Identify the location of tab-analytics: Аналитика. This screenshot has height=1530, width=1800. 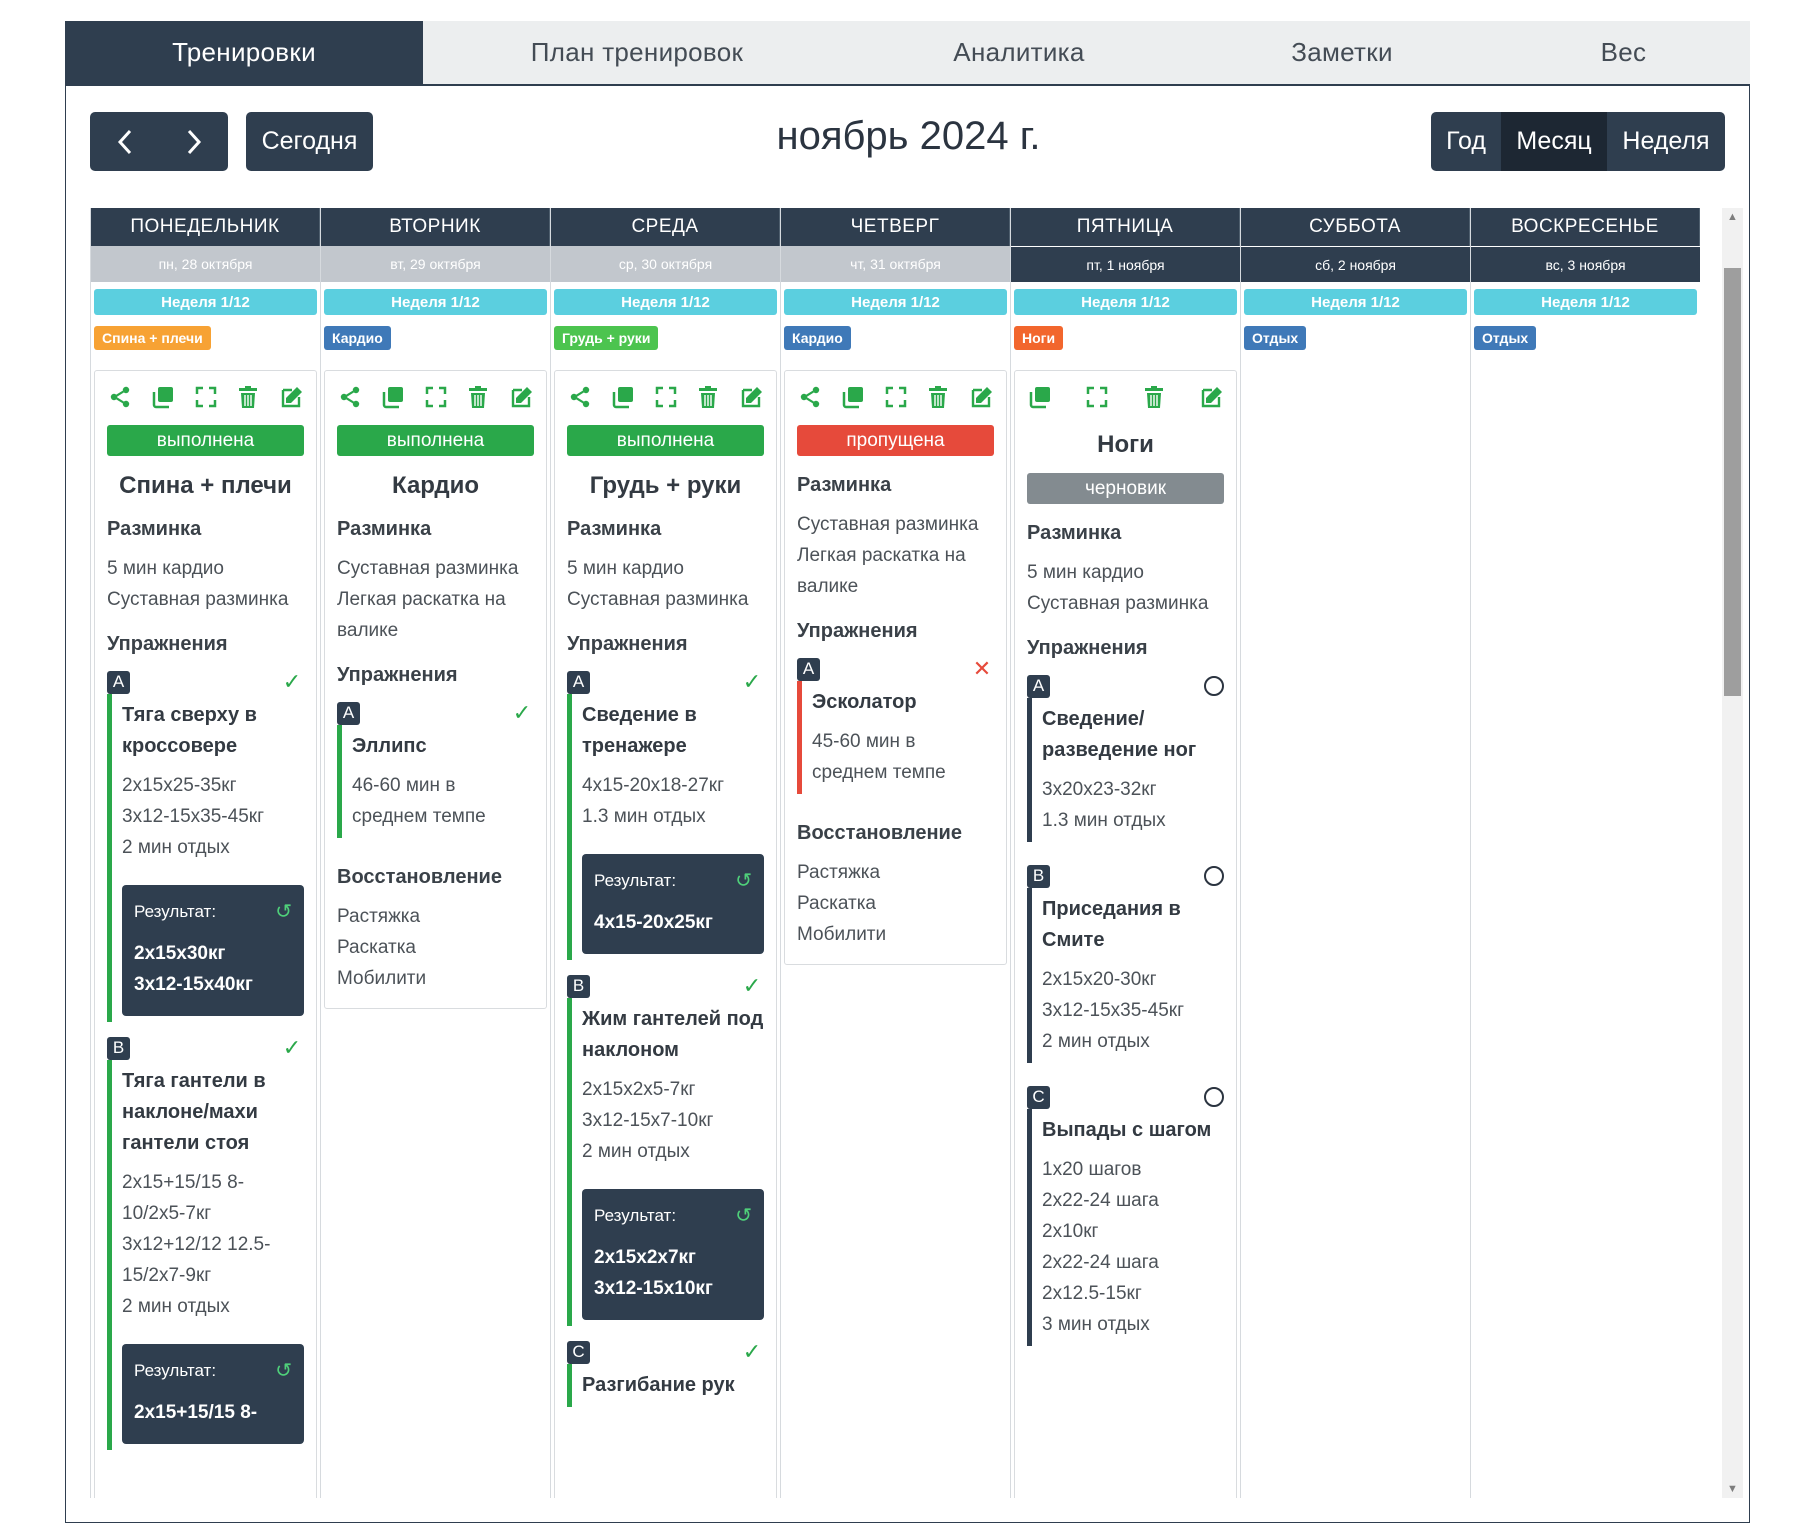
(1019, 52).